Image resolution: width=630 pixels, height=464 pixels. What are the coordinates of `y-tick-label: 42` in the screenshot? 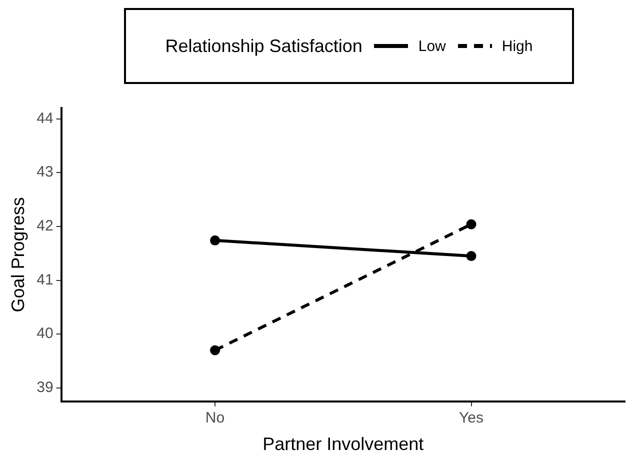 It's located at (45, 226).